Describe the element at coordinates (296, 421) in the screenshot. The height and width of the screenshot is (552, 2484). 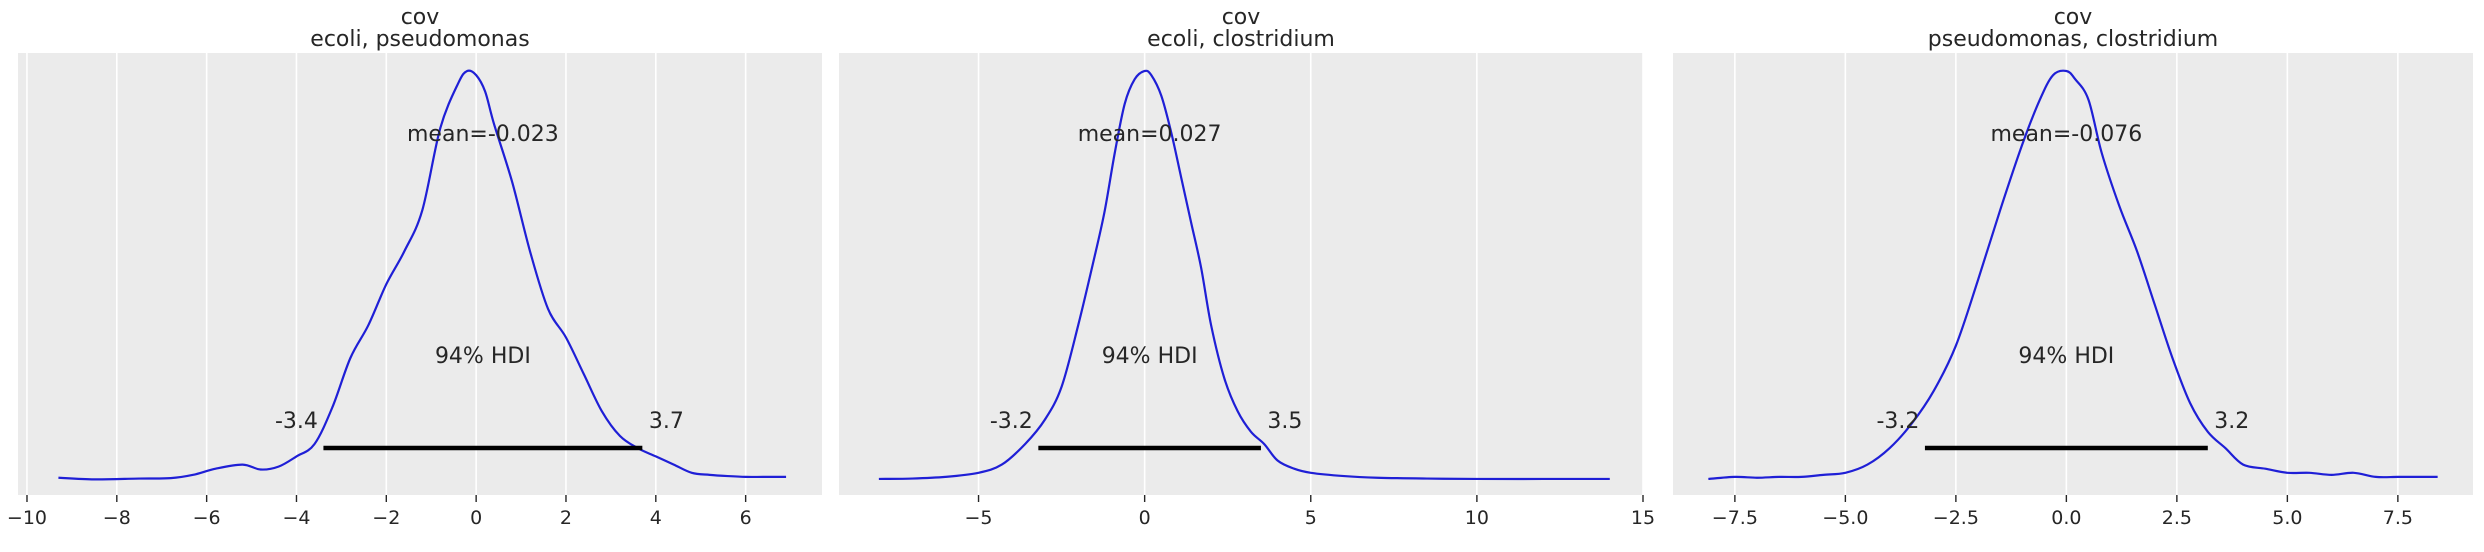
I see `hdi-low-label: -3.4` at that location.